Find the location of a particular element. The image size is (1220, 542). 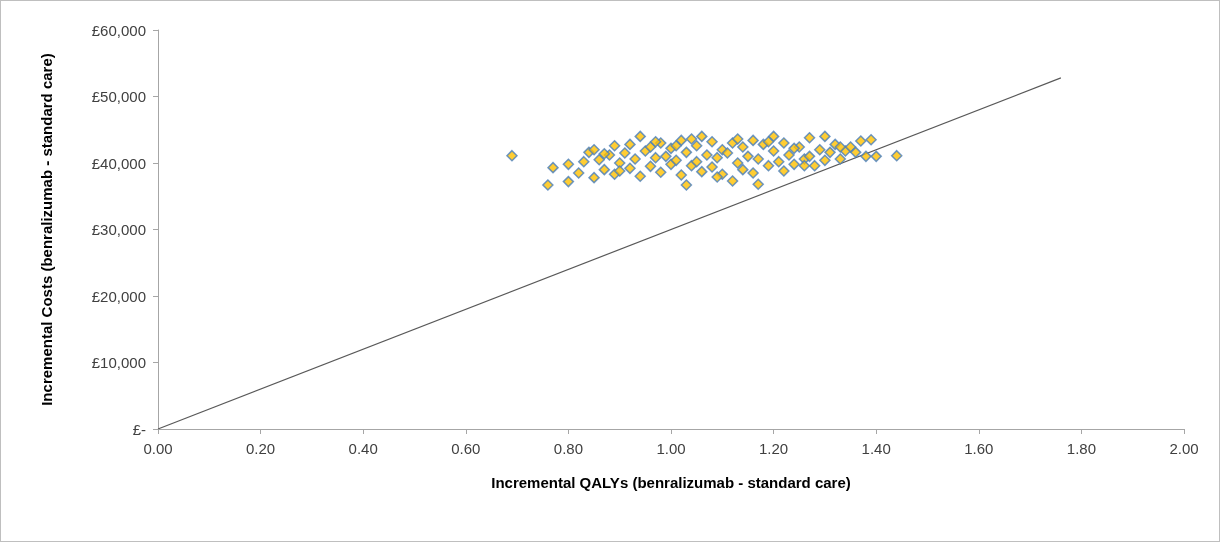

x-tick-label: 0.40 is located at coordinates (363, 448).